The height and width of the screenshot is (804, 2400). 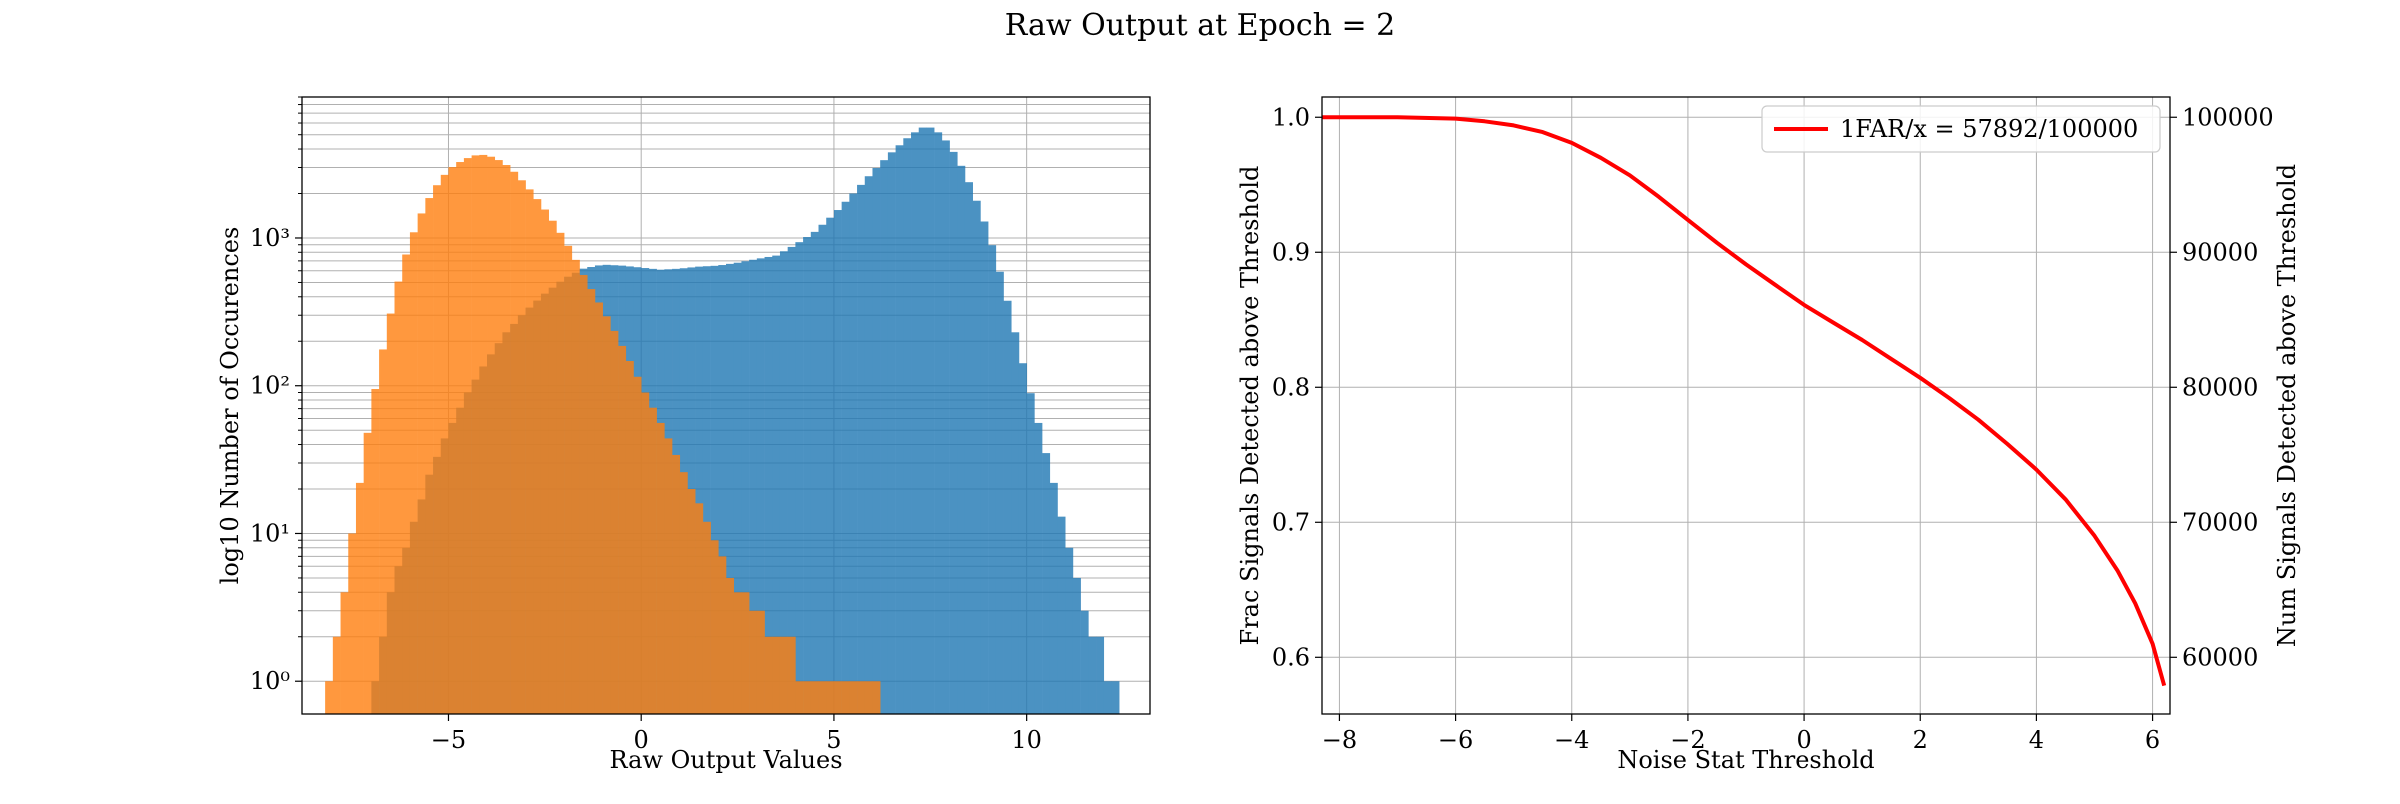 What do you see at coordinates (448, 740) in the screenshot?
I see `x-tick-label: −5` at bounding box center [448, 740].